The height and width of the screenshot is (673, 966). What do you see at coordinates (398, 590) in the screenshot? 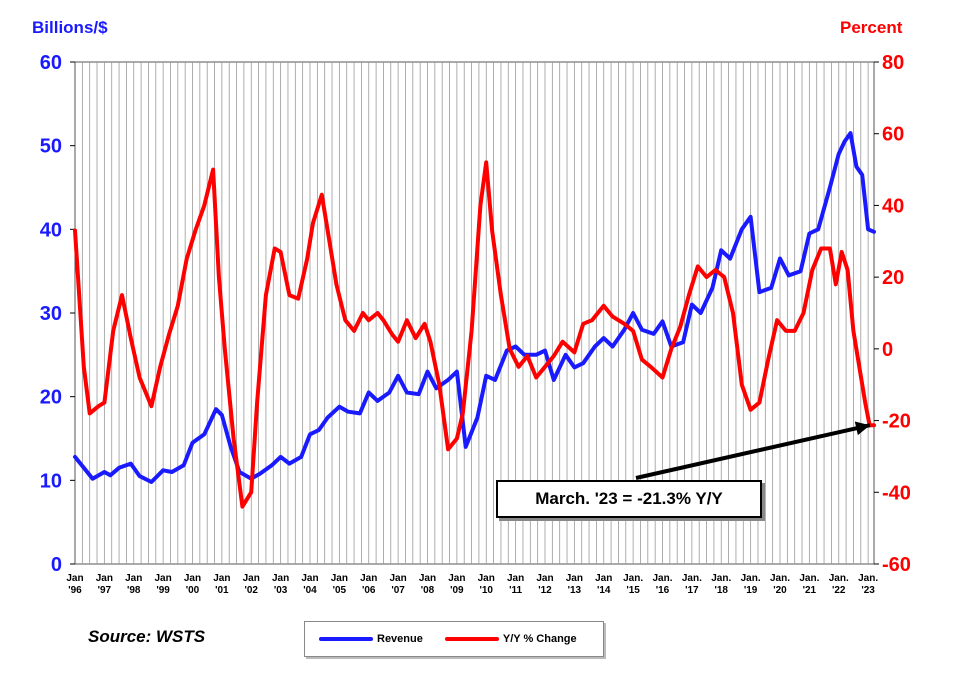
I see `x-tick-label-year: '07` at bounding box center [398, 590].